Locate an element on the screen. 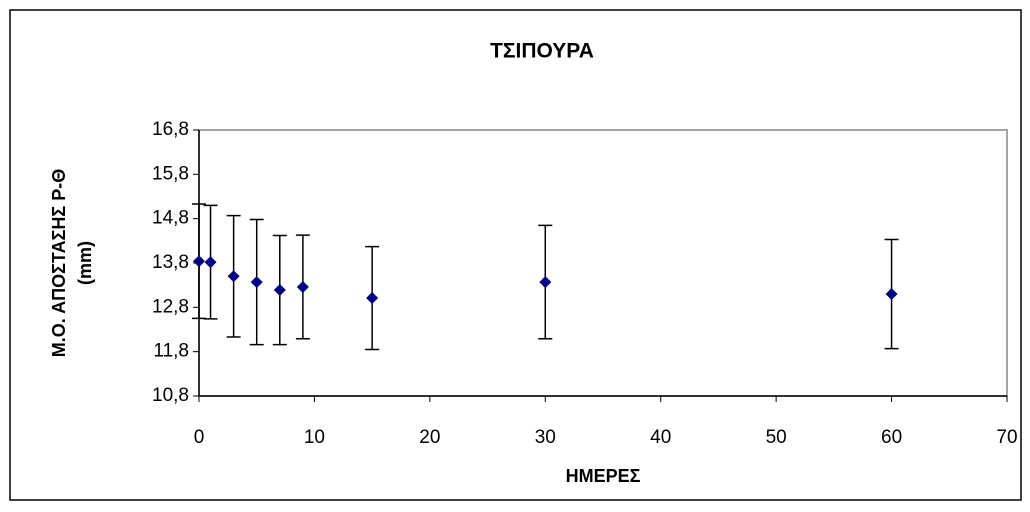 The image size is (1030, 512). x-tick-label: 20 is located at coordinates (429, 437).